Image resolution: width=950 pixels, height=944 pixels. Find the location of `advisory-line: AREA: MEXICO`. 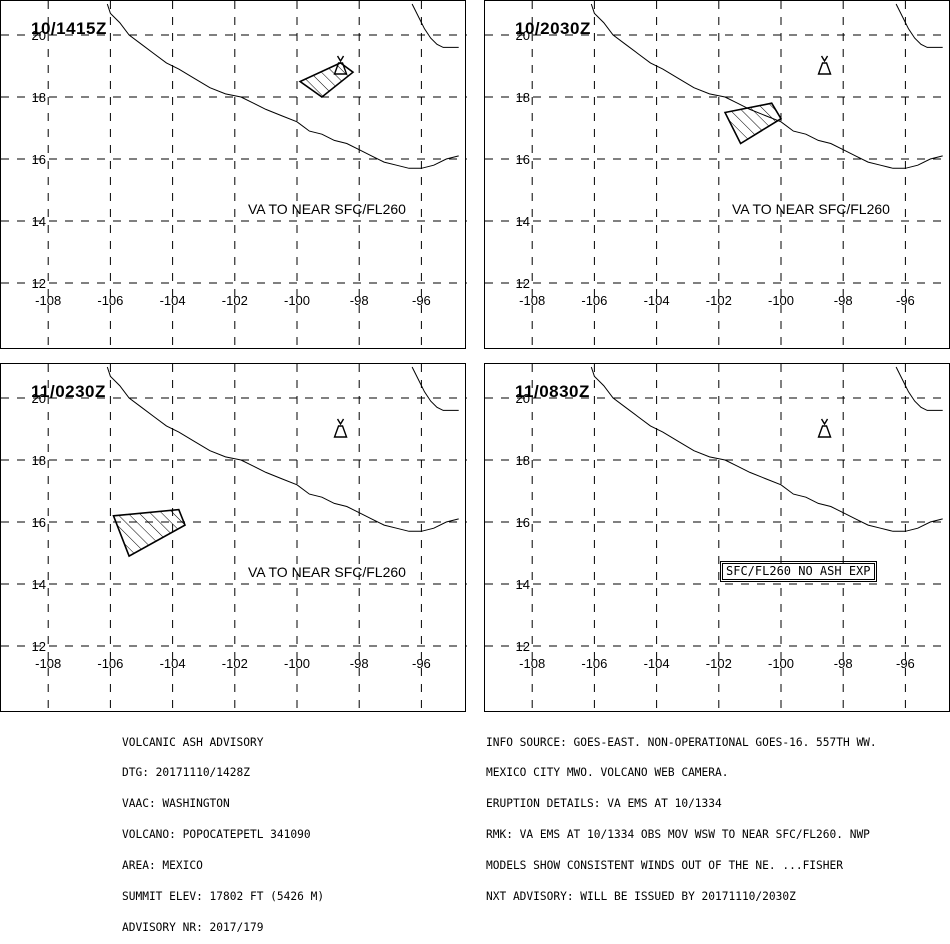

advisory-line: AREA: MEXICO is located at coordinates (162, 866).